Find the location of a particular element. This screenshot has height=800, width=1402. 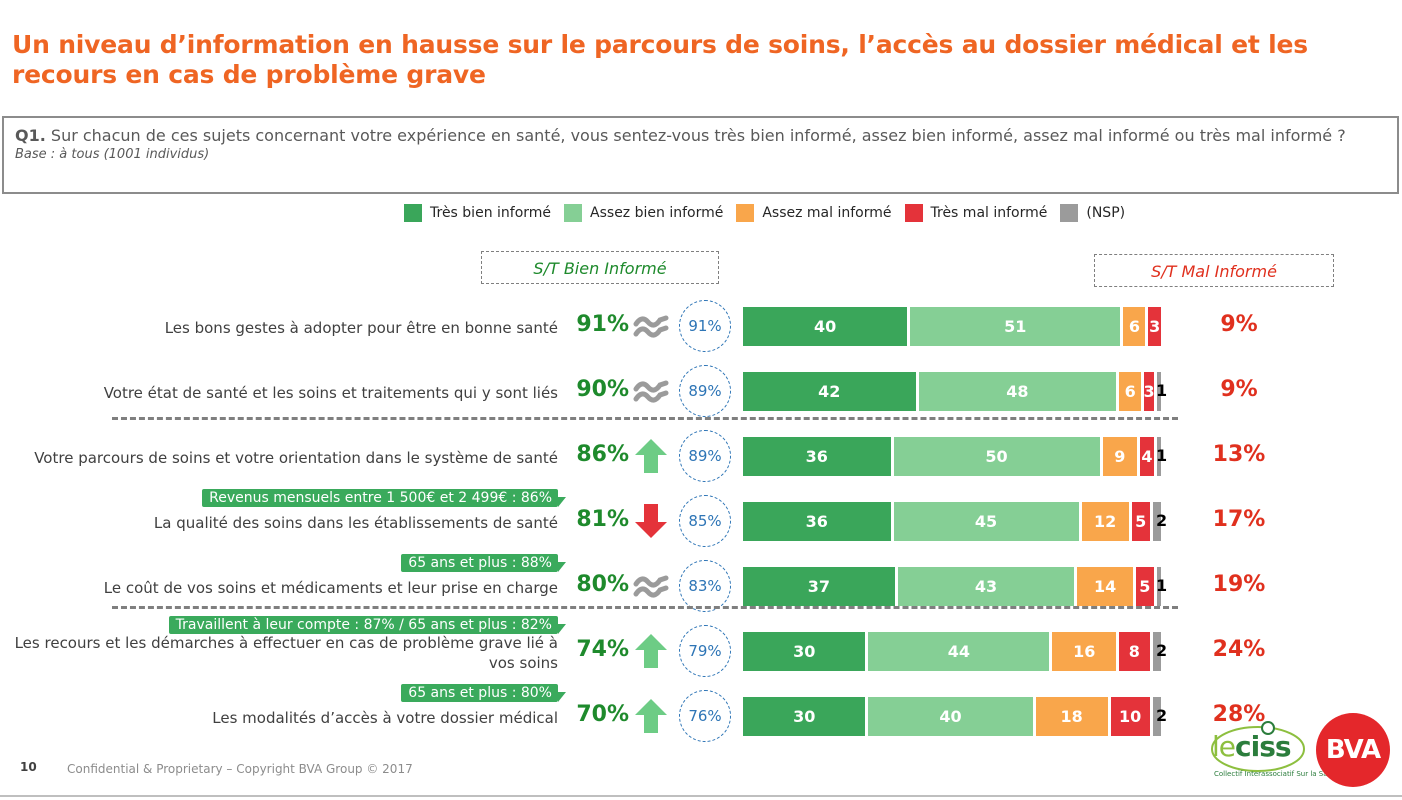

stacked-bar: 30 40 18 10 is located at coordinates (952, 716).